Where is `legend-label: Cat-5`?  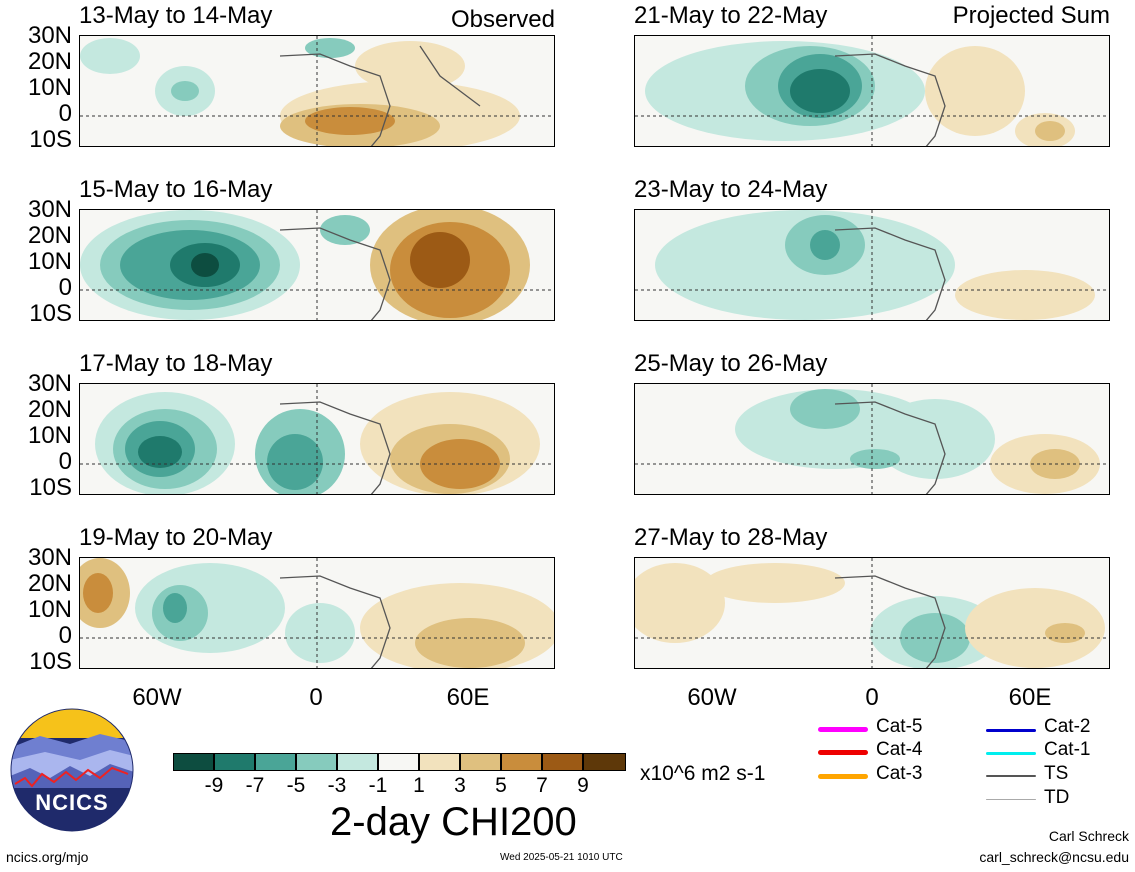 legend-label: Cat-5 is located at coordinates (899, 726).